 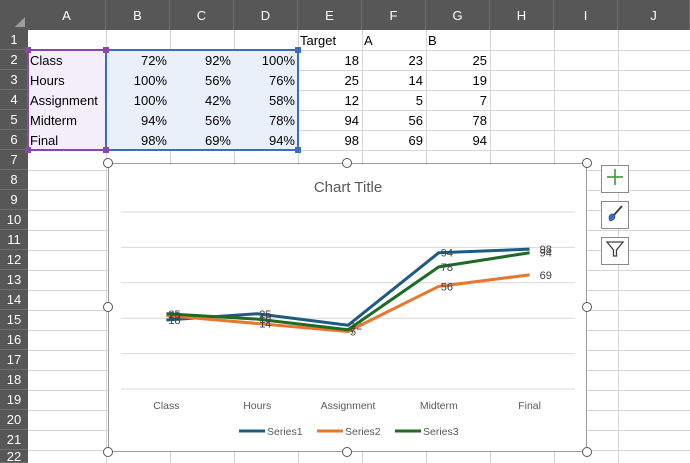 I want to click on column-header-i: I, so click(x=586, y=15).